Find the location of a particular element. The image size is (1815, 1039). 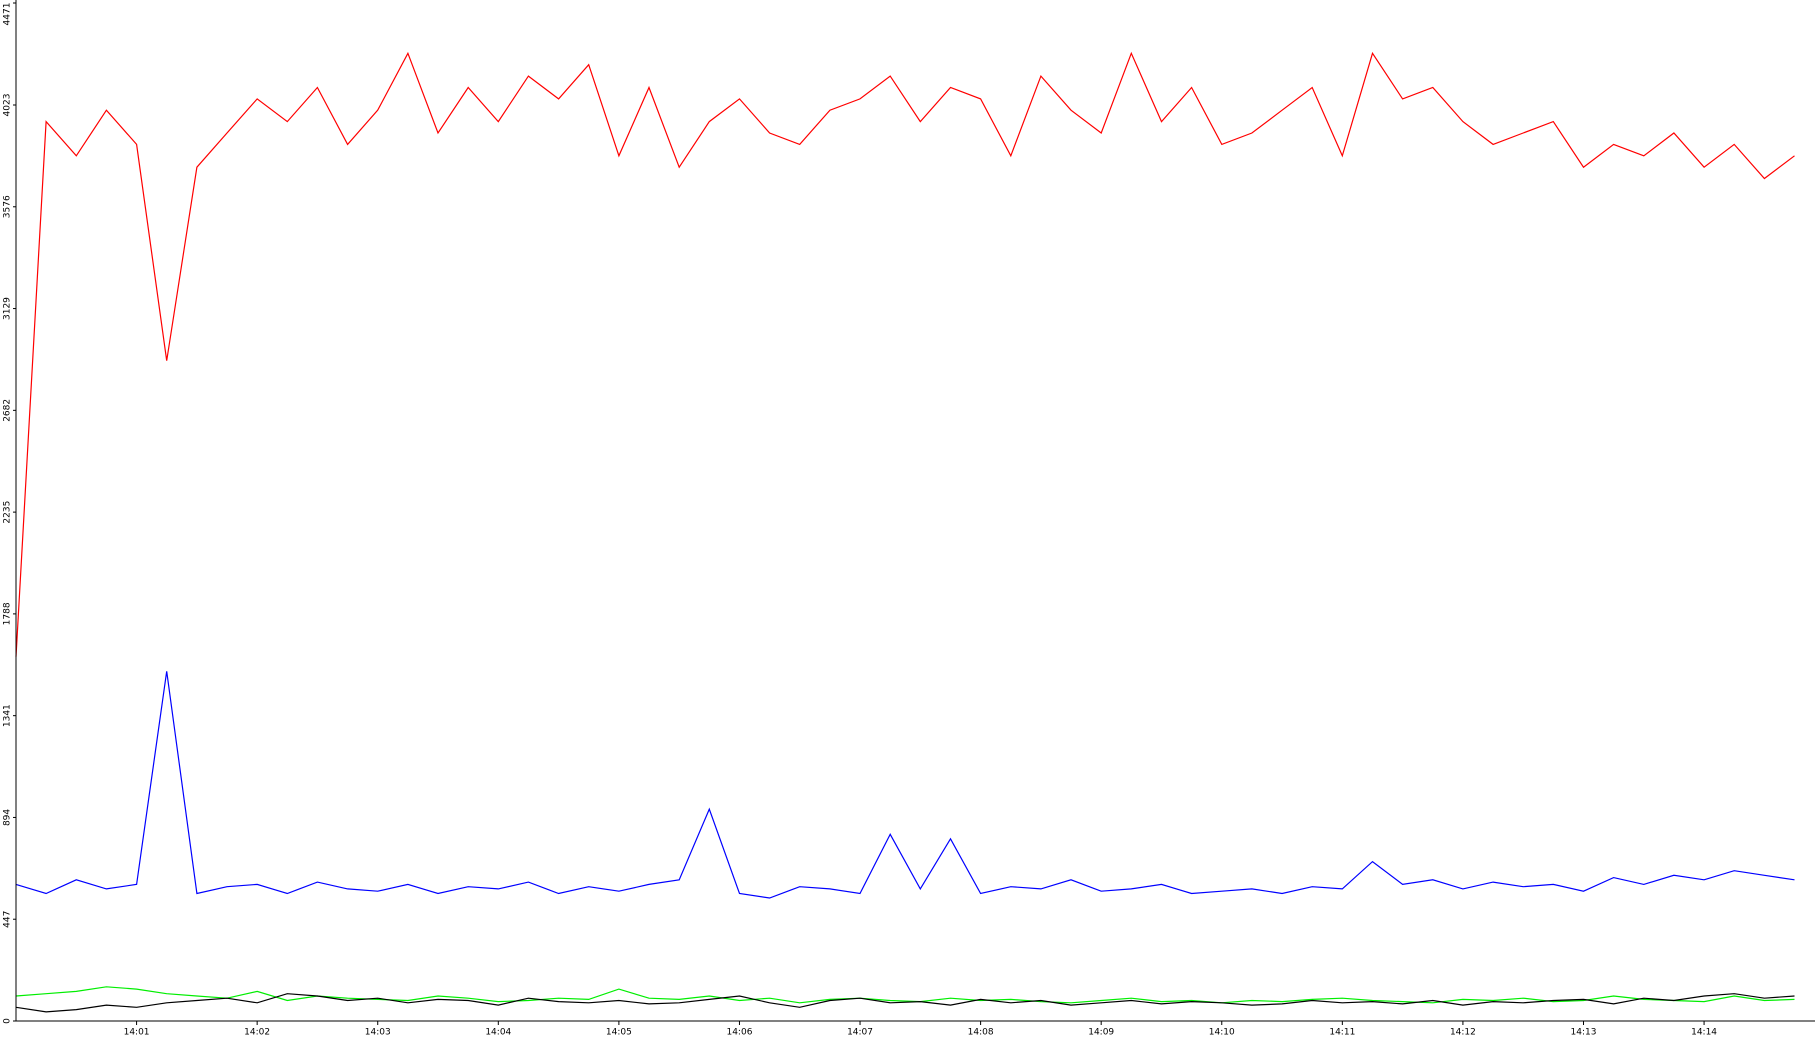

x-tick-label: 14:02 is located at coordinates (257, 1033).